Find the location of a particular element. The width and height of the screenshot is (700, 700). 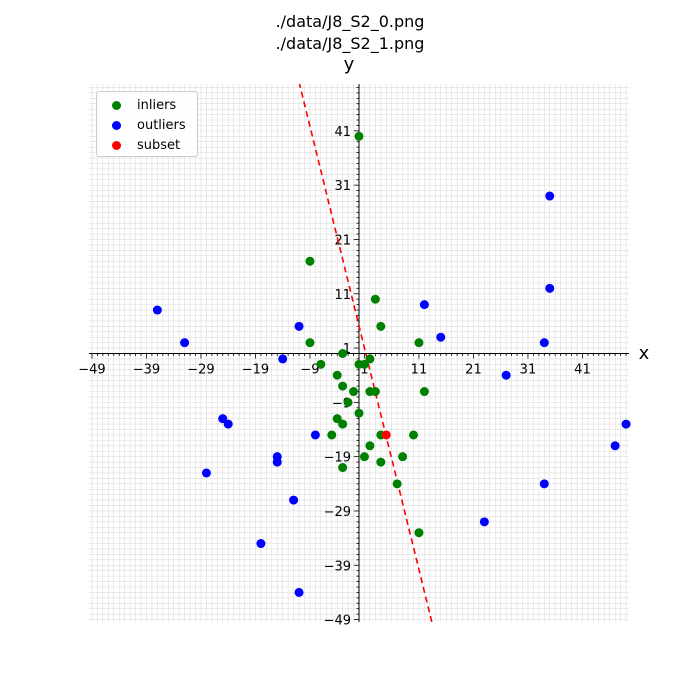

chart-title-line-2: ./data/J8_S2_1.png is located at coordinates (350, 43).